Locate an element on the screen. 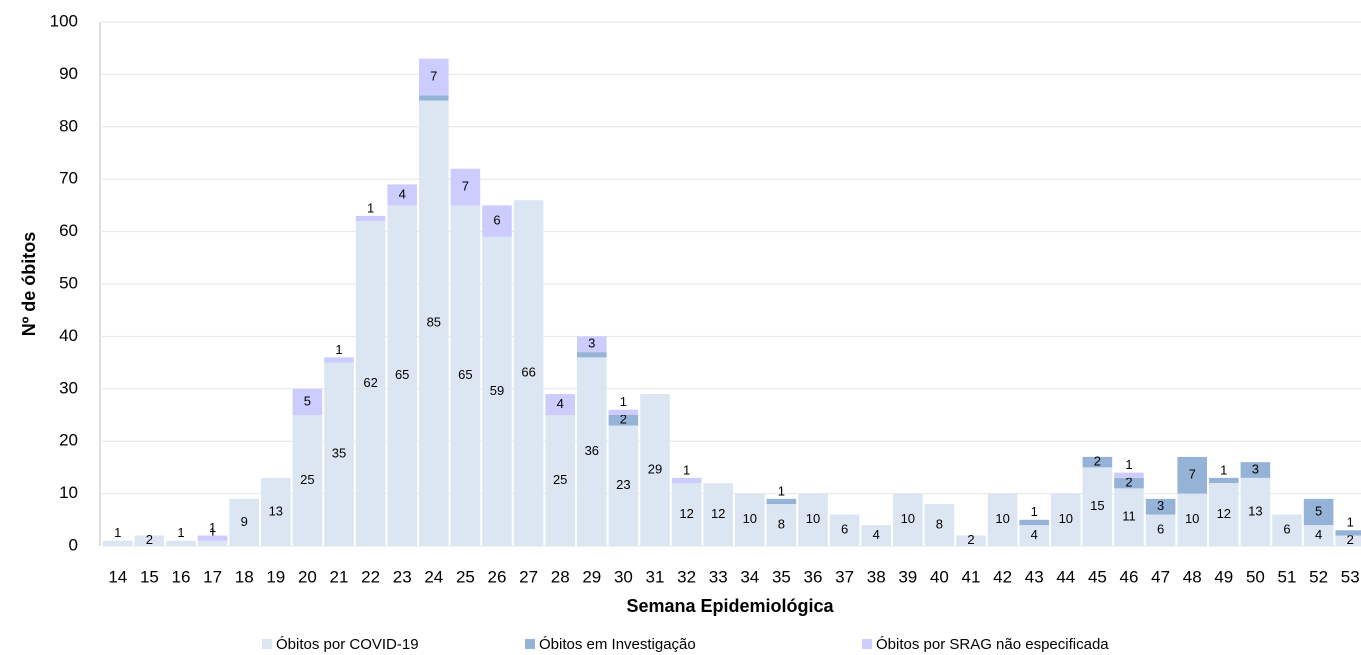 The image size is (1361, 655). y-axis-title: Nº de óbitos is located at coordinates (29, 284).